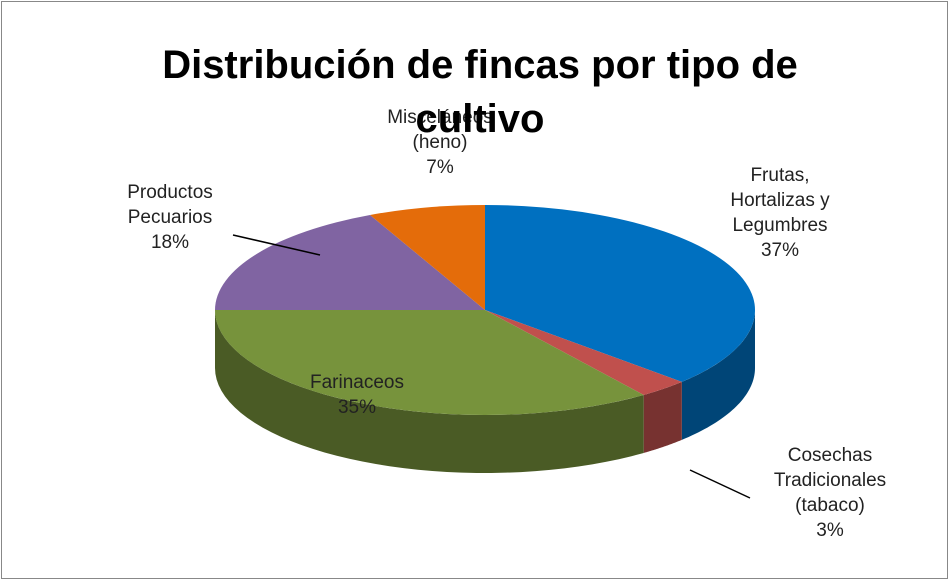 This screenshot has width=949, height=580. I want to click on slice-label: Frutas, Hortalizas y Legumbres 37%, so click(780, 213).